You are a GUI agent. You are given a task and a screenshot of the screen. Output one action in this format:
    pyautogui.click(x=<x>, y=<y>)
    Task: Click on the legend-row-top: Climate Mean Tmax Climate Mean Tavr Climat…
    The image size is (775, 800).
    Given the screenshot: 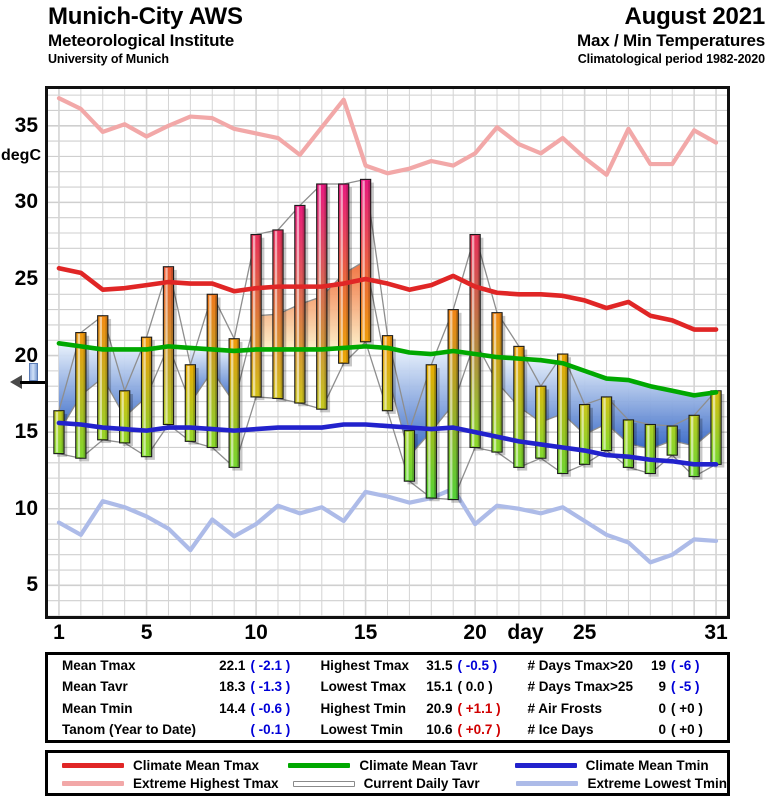 What is the action you would take?
    pyautogui.click(x=387, y=765)
    